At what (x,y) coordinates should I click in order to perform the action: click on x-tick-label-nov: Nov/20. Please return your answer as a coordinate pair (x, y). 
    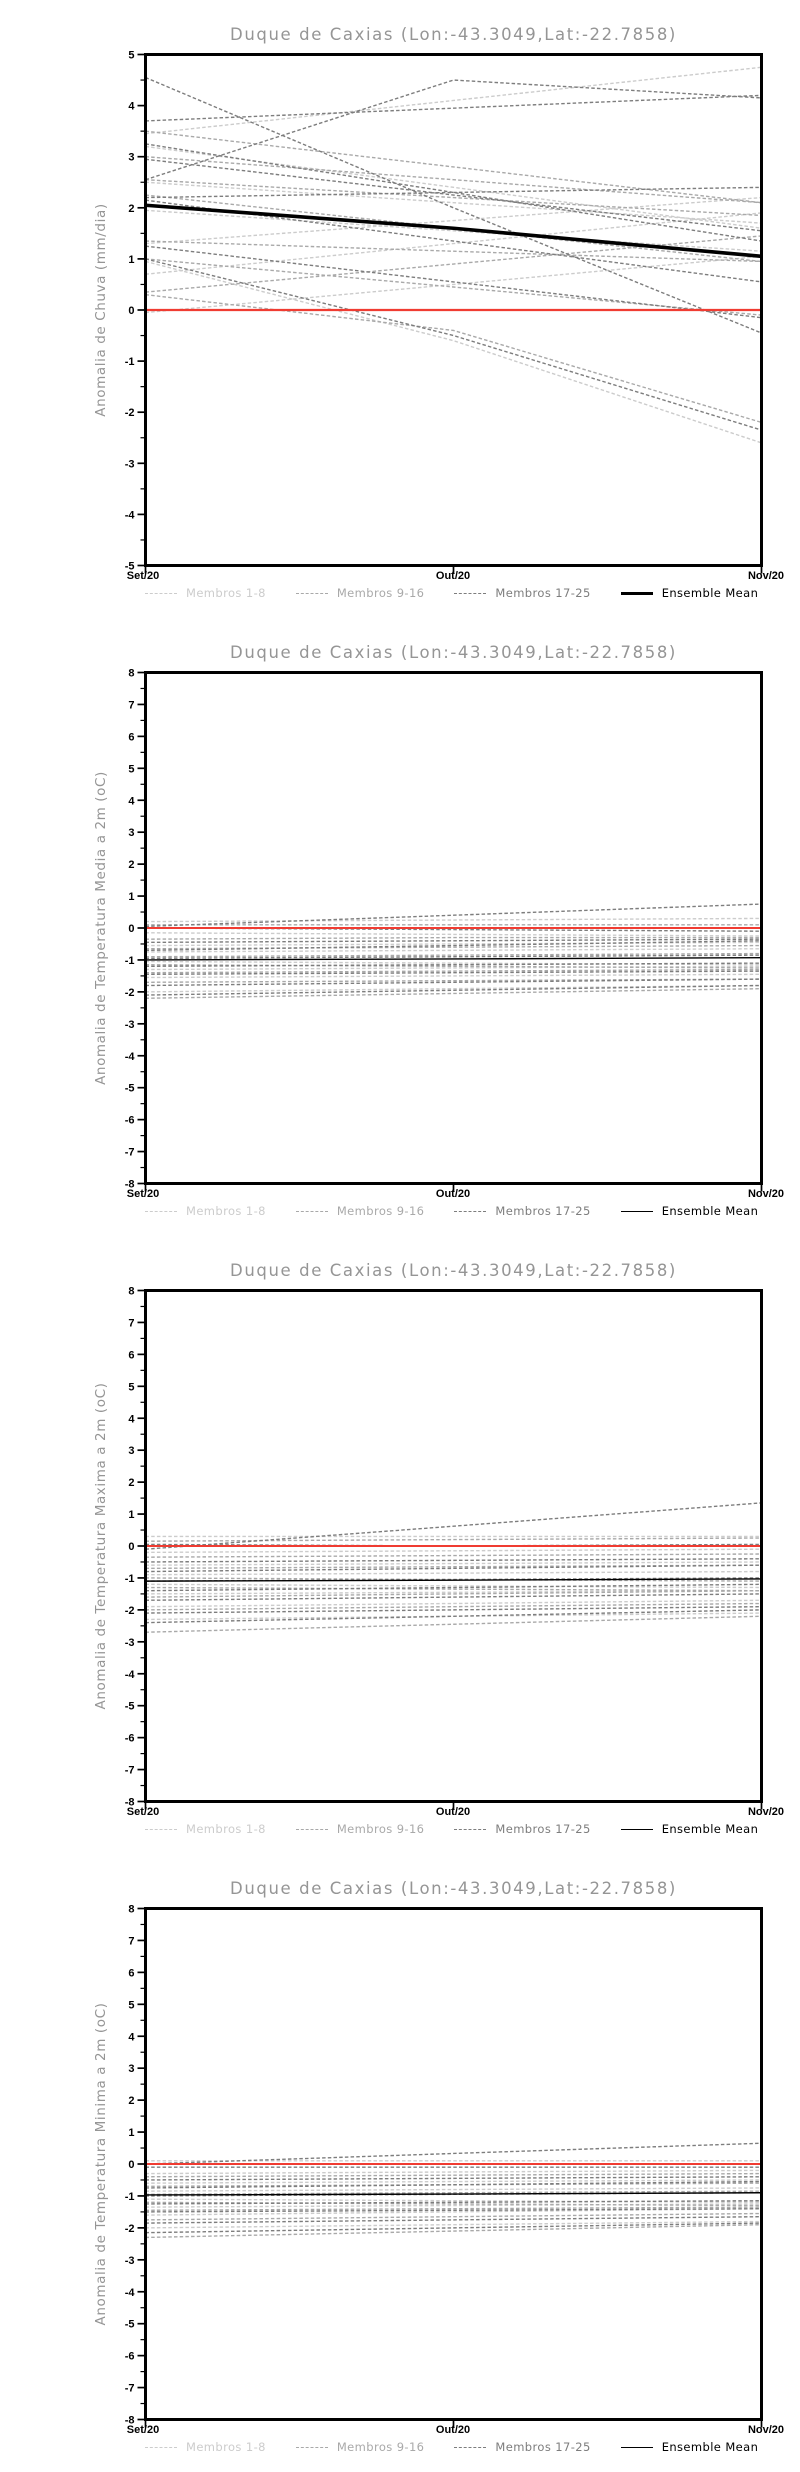
    Looking at the image, I should click on (766, 1812).